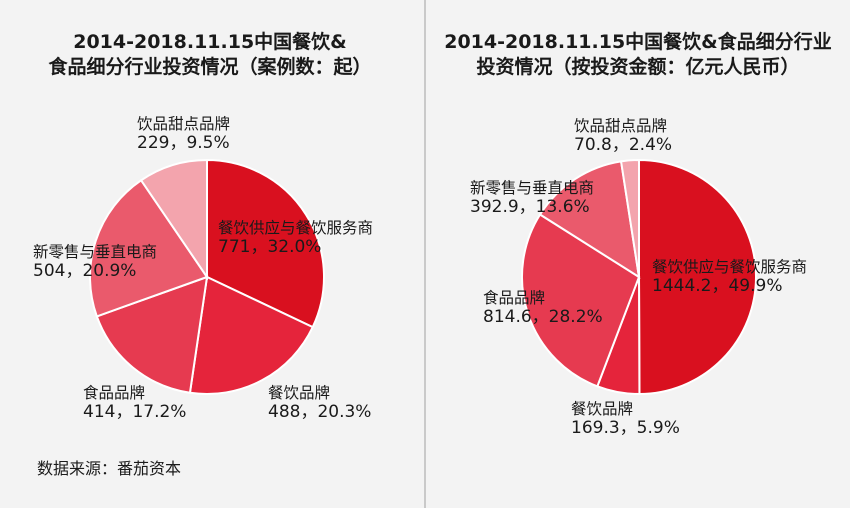  I want to click on left-label-catering-brand: 餐饮品牌 488，20.3%, so click(319, 403).